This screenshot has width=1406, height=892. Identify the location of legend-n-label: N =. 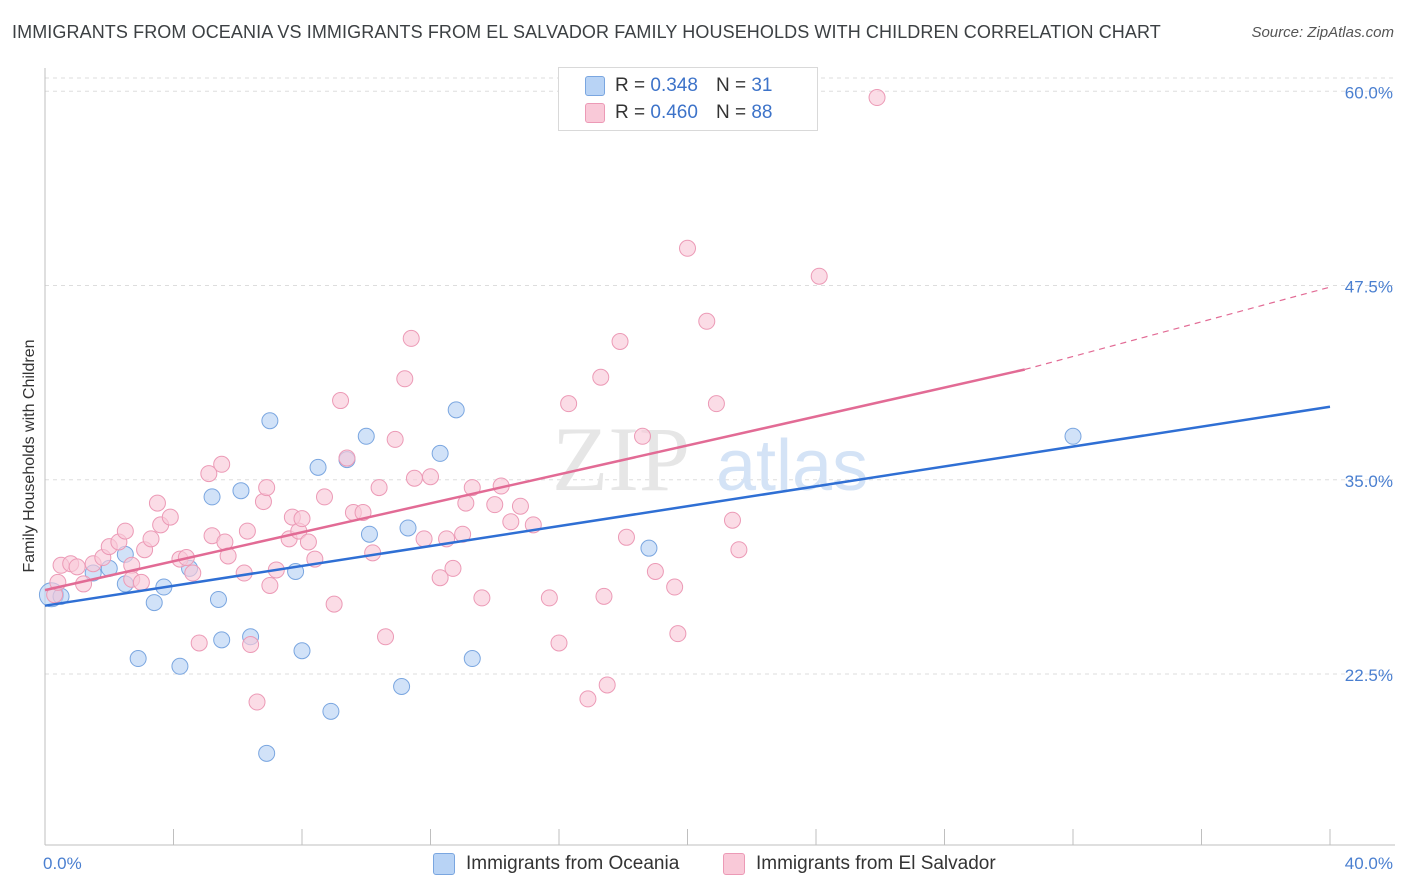
(731, 112).